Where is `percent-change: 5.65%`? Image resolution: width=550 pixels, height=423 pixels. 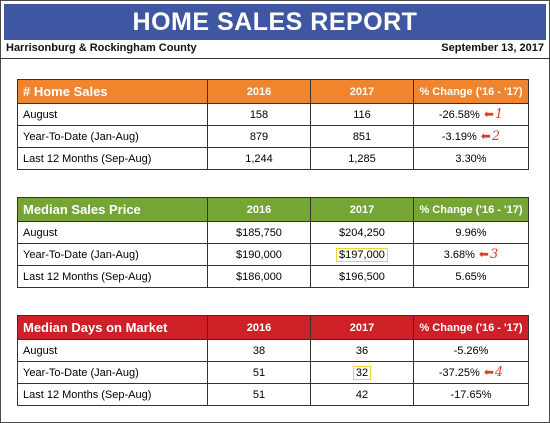 percent-change: 5.65% is located at coordinates (471, 276).